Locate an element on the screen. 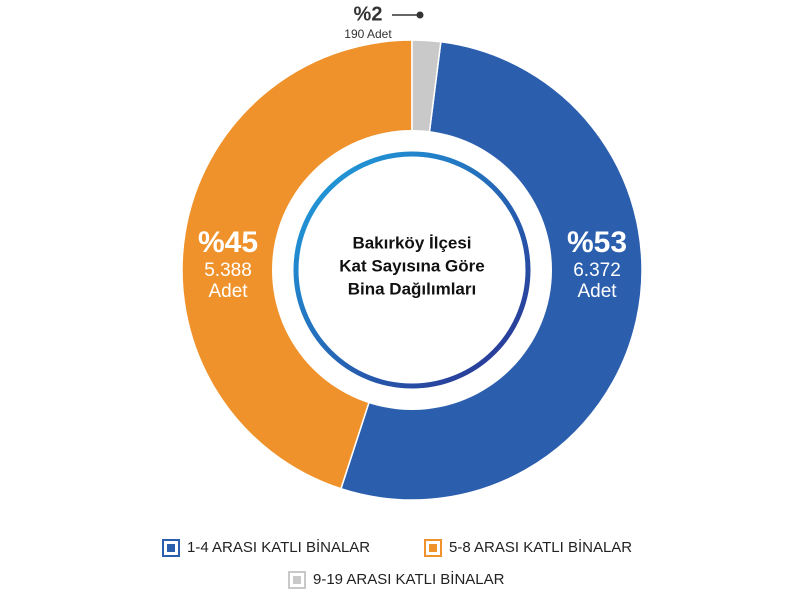 The width and height of the screenshot is (800, 600). legend-label: 9-19 ARASI KATLI BİNALAR is located at coordinates (409, 579).